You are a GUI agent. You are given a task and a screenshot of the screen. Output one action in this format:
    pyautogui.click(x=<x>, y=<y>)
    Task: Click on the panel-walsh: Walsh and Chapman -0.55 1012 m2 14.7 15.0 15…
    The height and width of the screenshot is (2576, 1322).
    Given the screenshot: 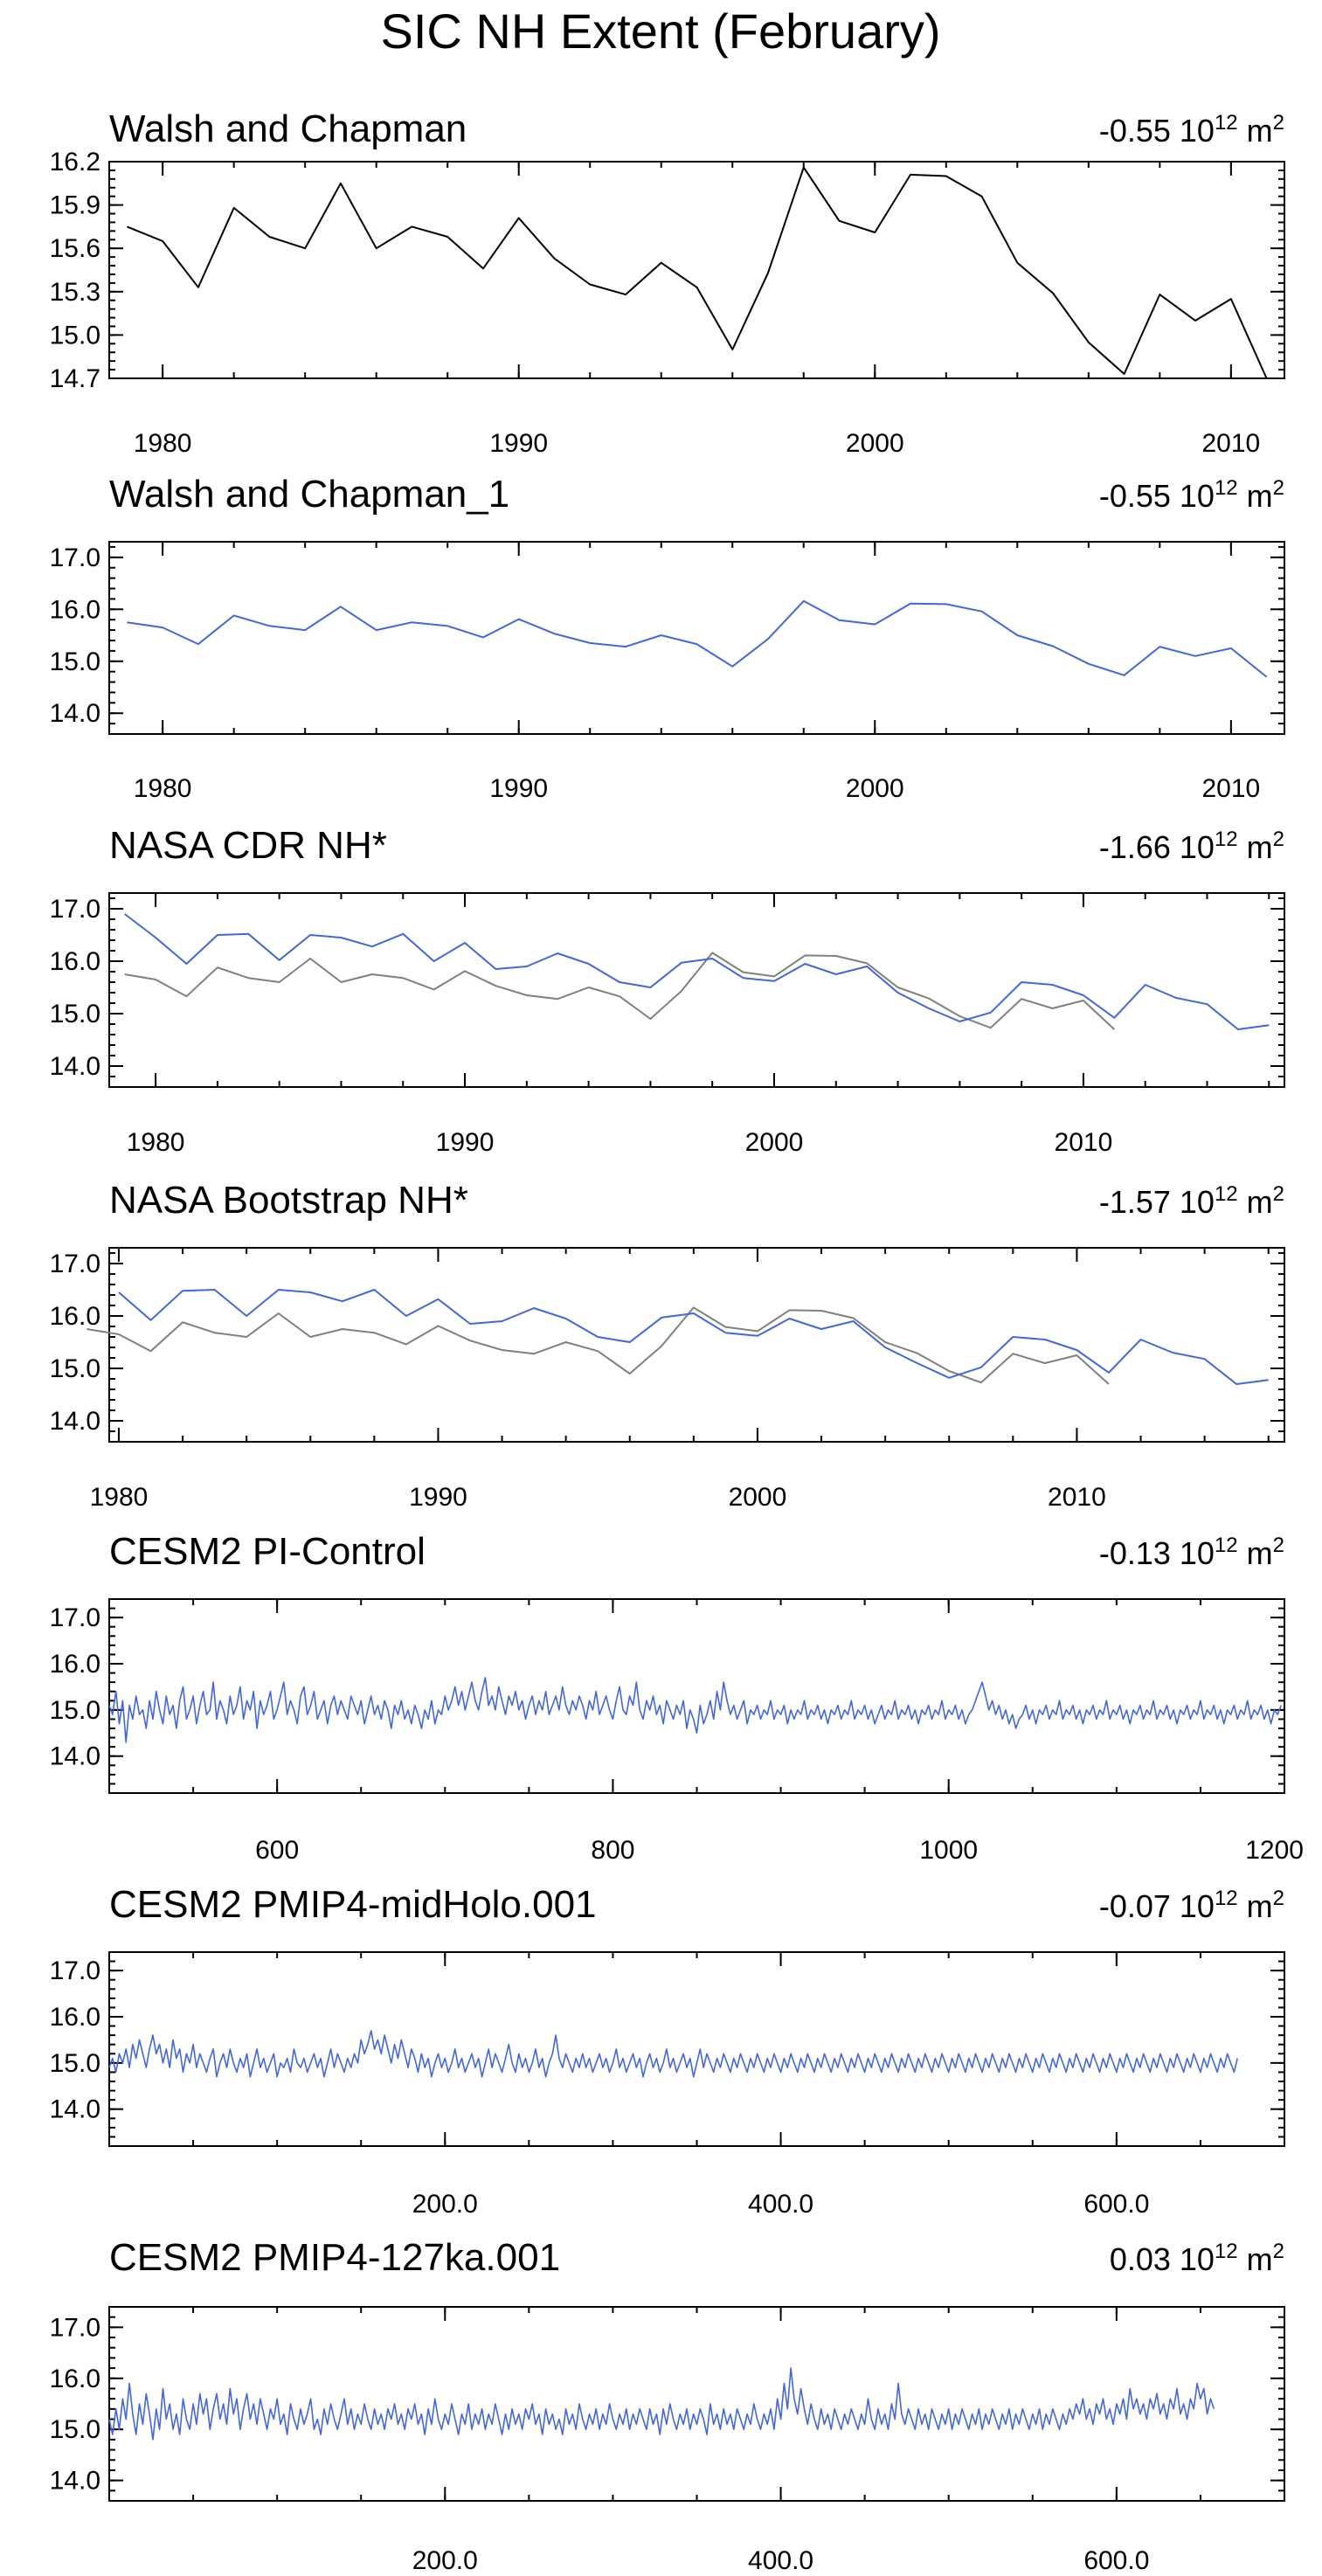 What is the action you would take?
    pyautogui.click(x=668, y=282)
    